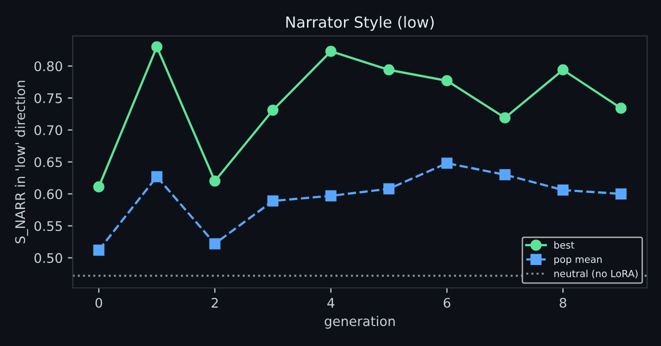 Image resolution: width=661 pixels, height=346 pixels. I want to click on x-axis-title: generation, so click(359, 322).